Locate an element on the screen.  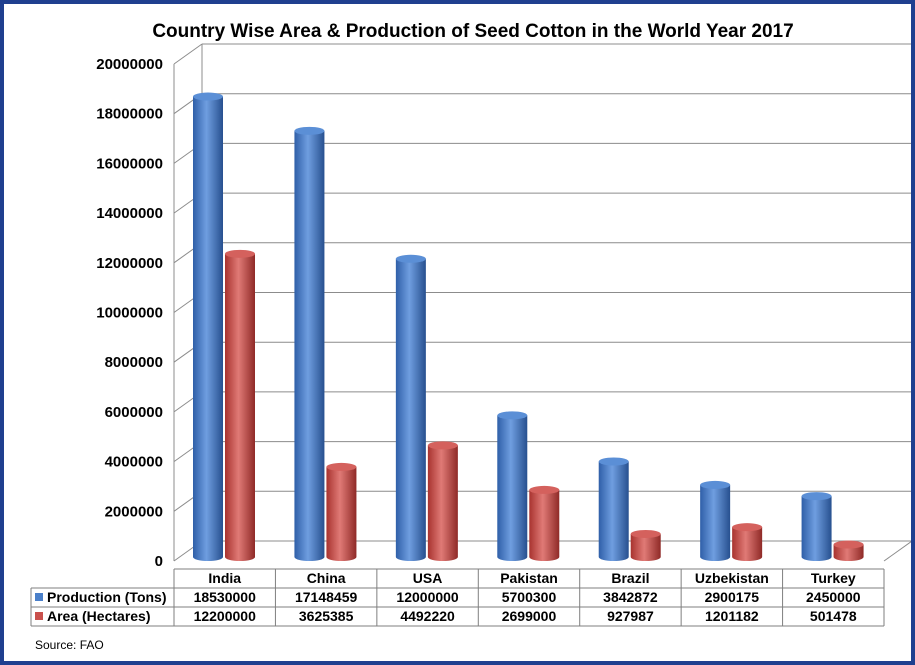
bar-production-china is located at coordinates (309, 344).